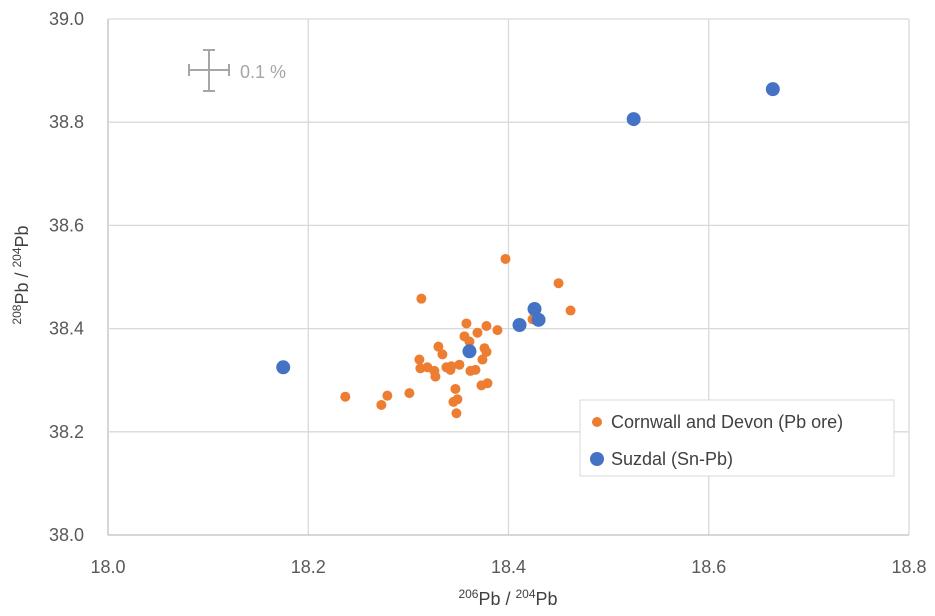 Image resolution: width=935 pixels, height=616 pixels. I want to click on x-tick-label: 18.8, so click(908, 567).